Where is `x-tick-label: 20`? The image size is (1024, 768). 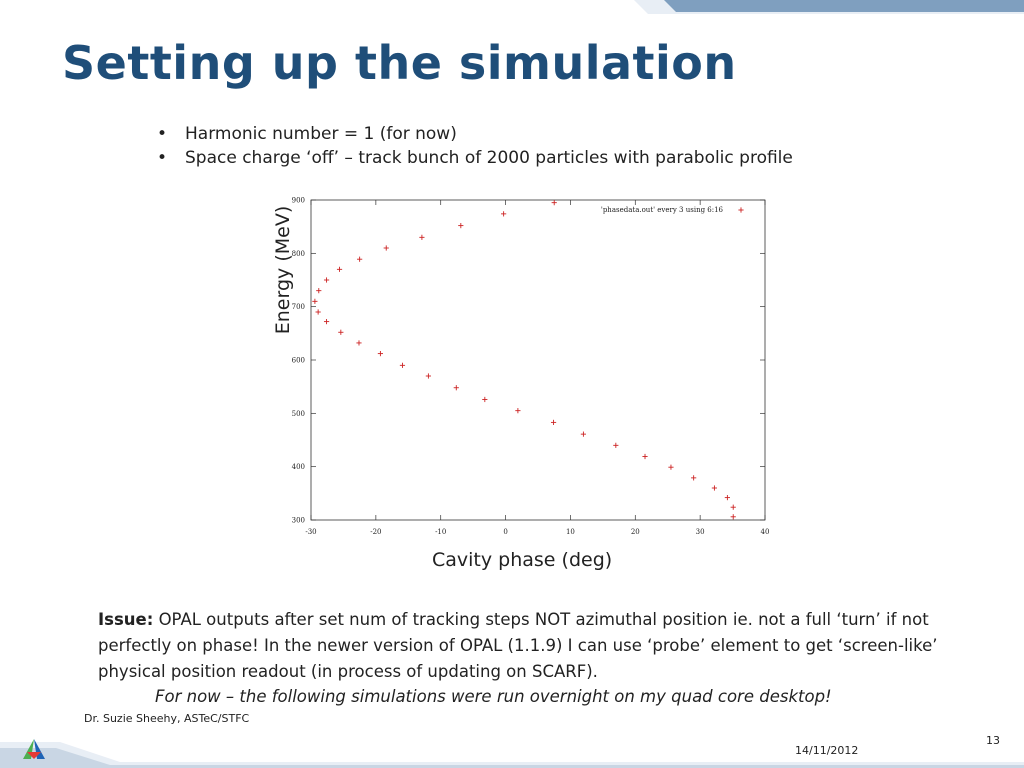
x-tick-label: 20 is located at coordinates (635, 532).